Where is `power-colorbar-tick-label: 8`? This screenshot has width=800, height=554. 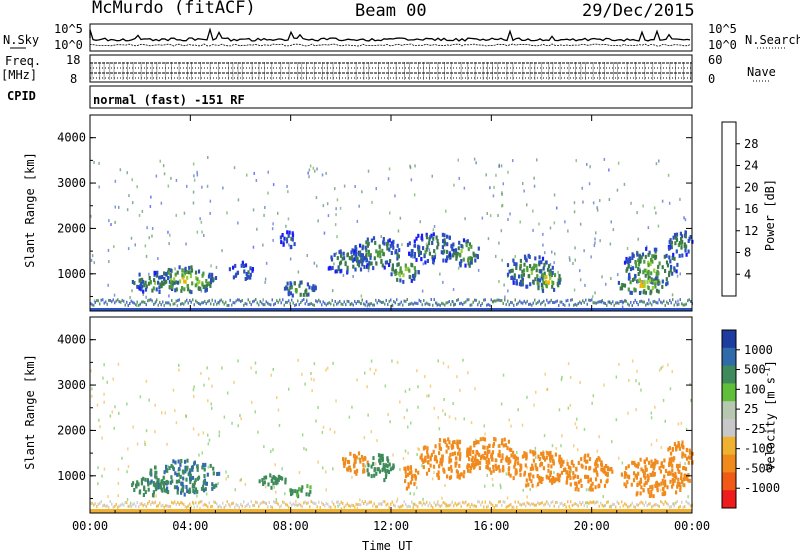
power-colorbar-tick-label: 8 is located at coordinates (747, 253).